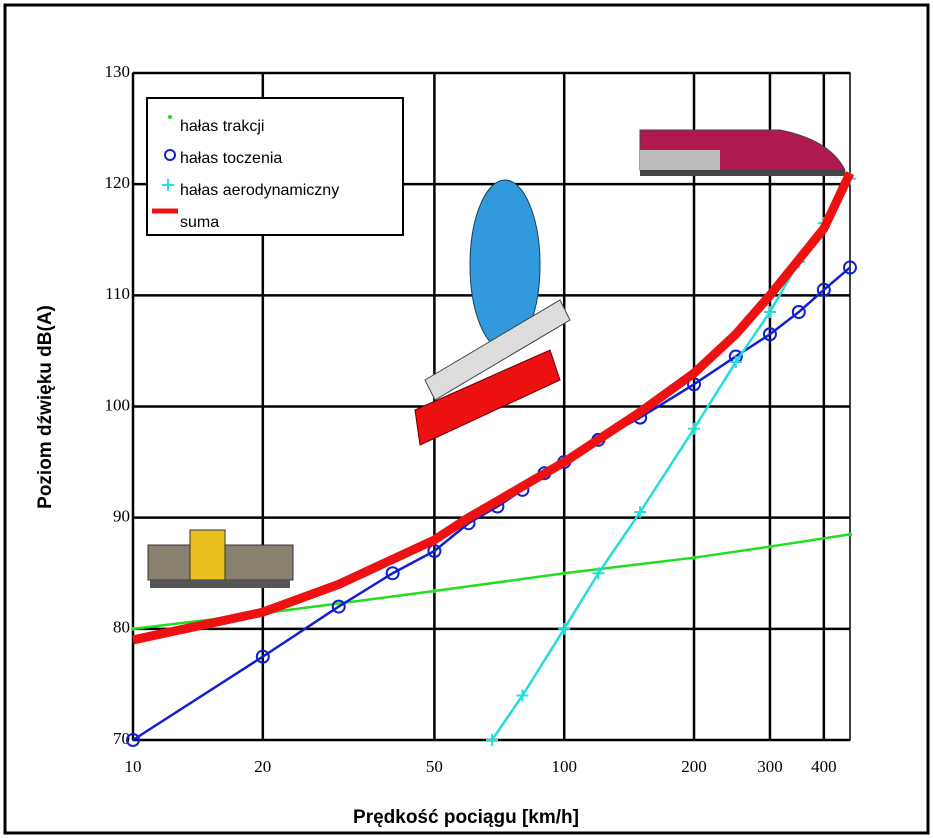 Image resolution: width=933 pixels, height=838 pixels. Describe the element at coordinates (133, 766) in the screenshot. I see `x-tick-label: 10` at that location.